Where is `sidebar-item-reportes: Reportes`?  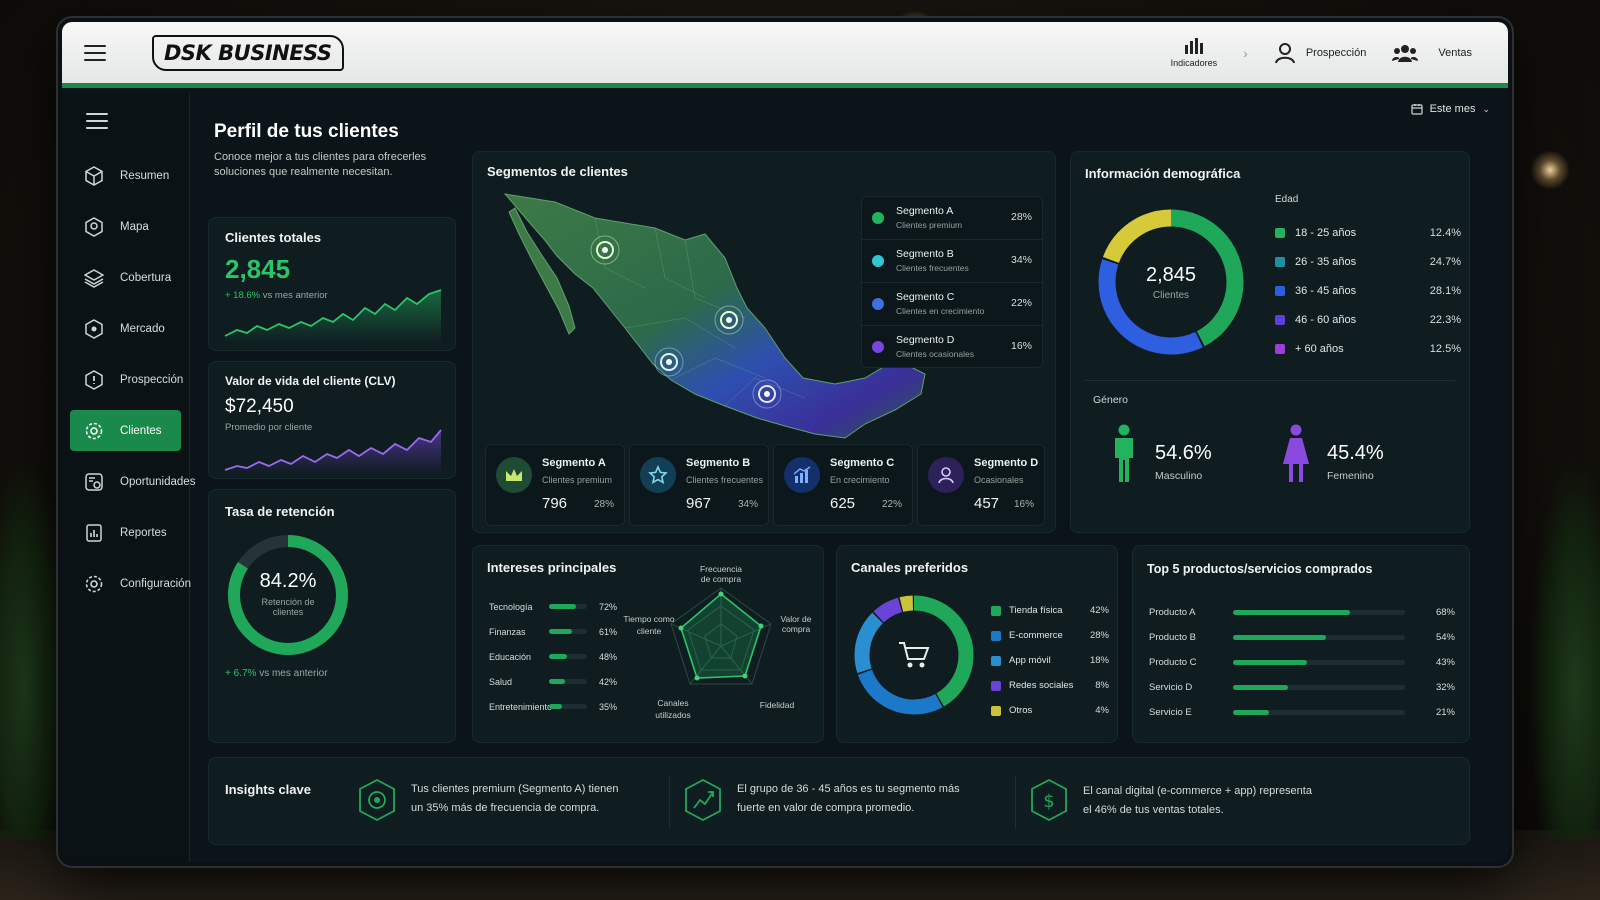
sidebar-item-reportes: Reportes is located at coordinates (125, 532).